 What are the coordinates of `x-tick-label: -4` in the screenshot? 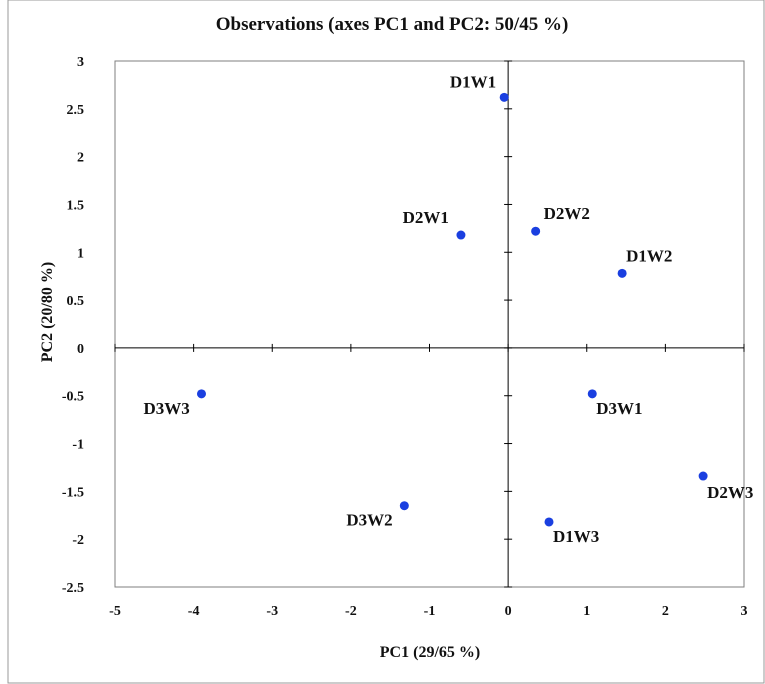 It's located at (194, 611).